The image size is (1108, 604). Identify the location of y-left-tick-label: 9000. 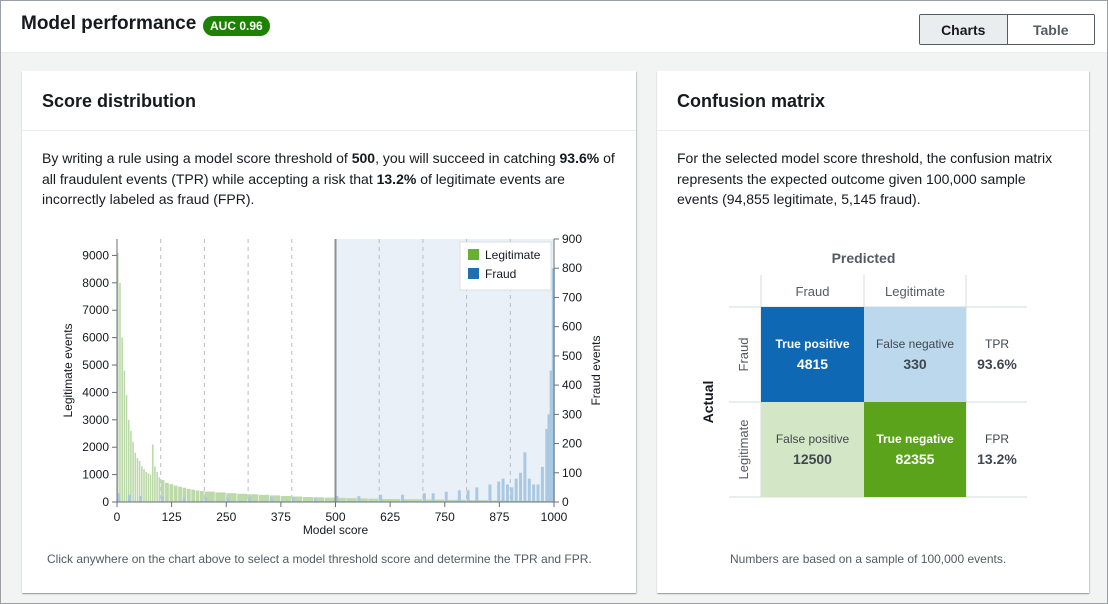
(95, 255).